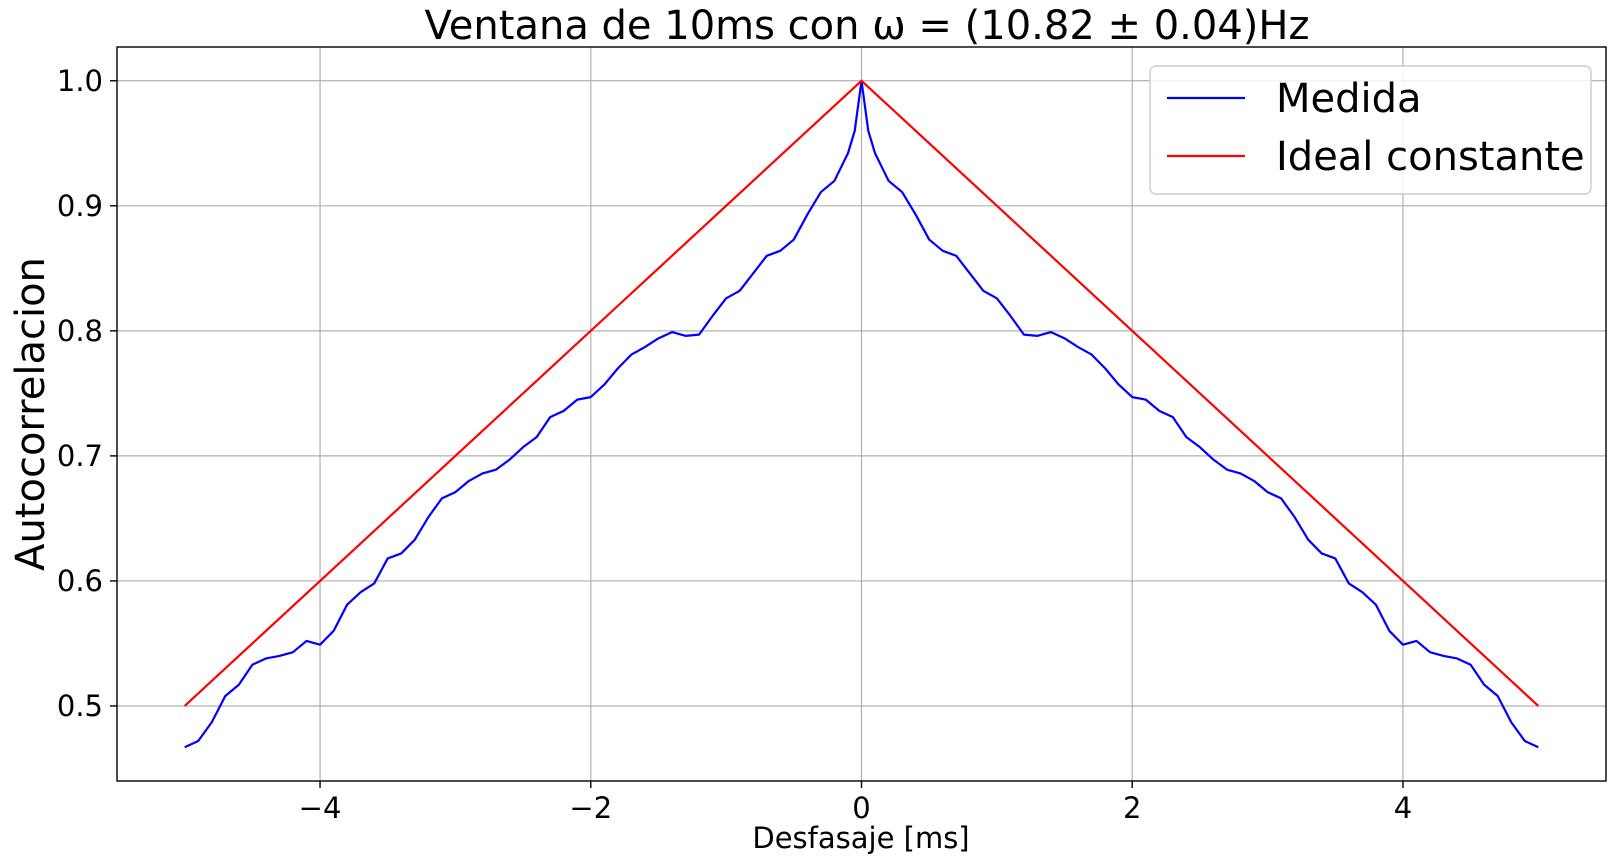 This screenshot has height=859, width=1623. Describe the element at coordinates (80, 581) in the screenshot. I see `y-tick-label: 0.6` at that location.